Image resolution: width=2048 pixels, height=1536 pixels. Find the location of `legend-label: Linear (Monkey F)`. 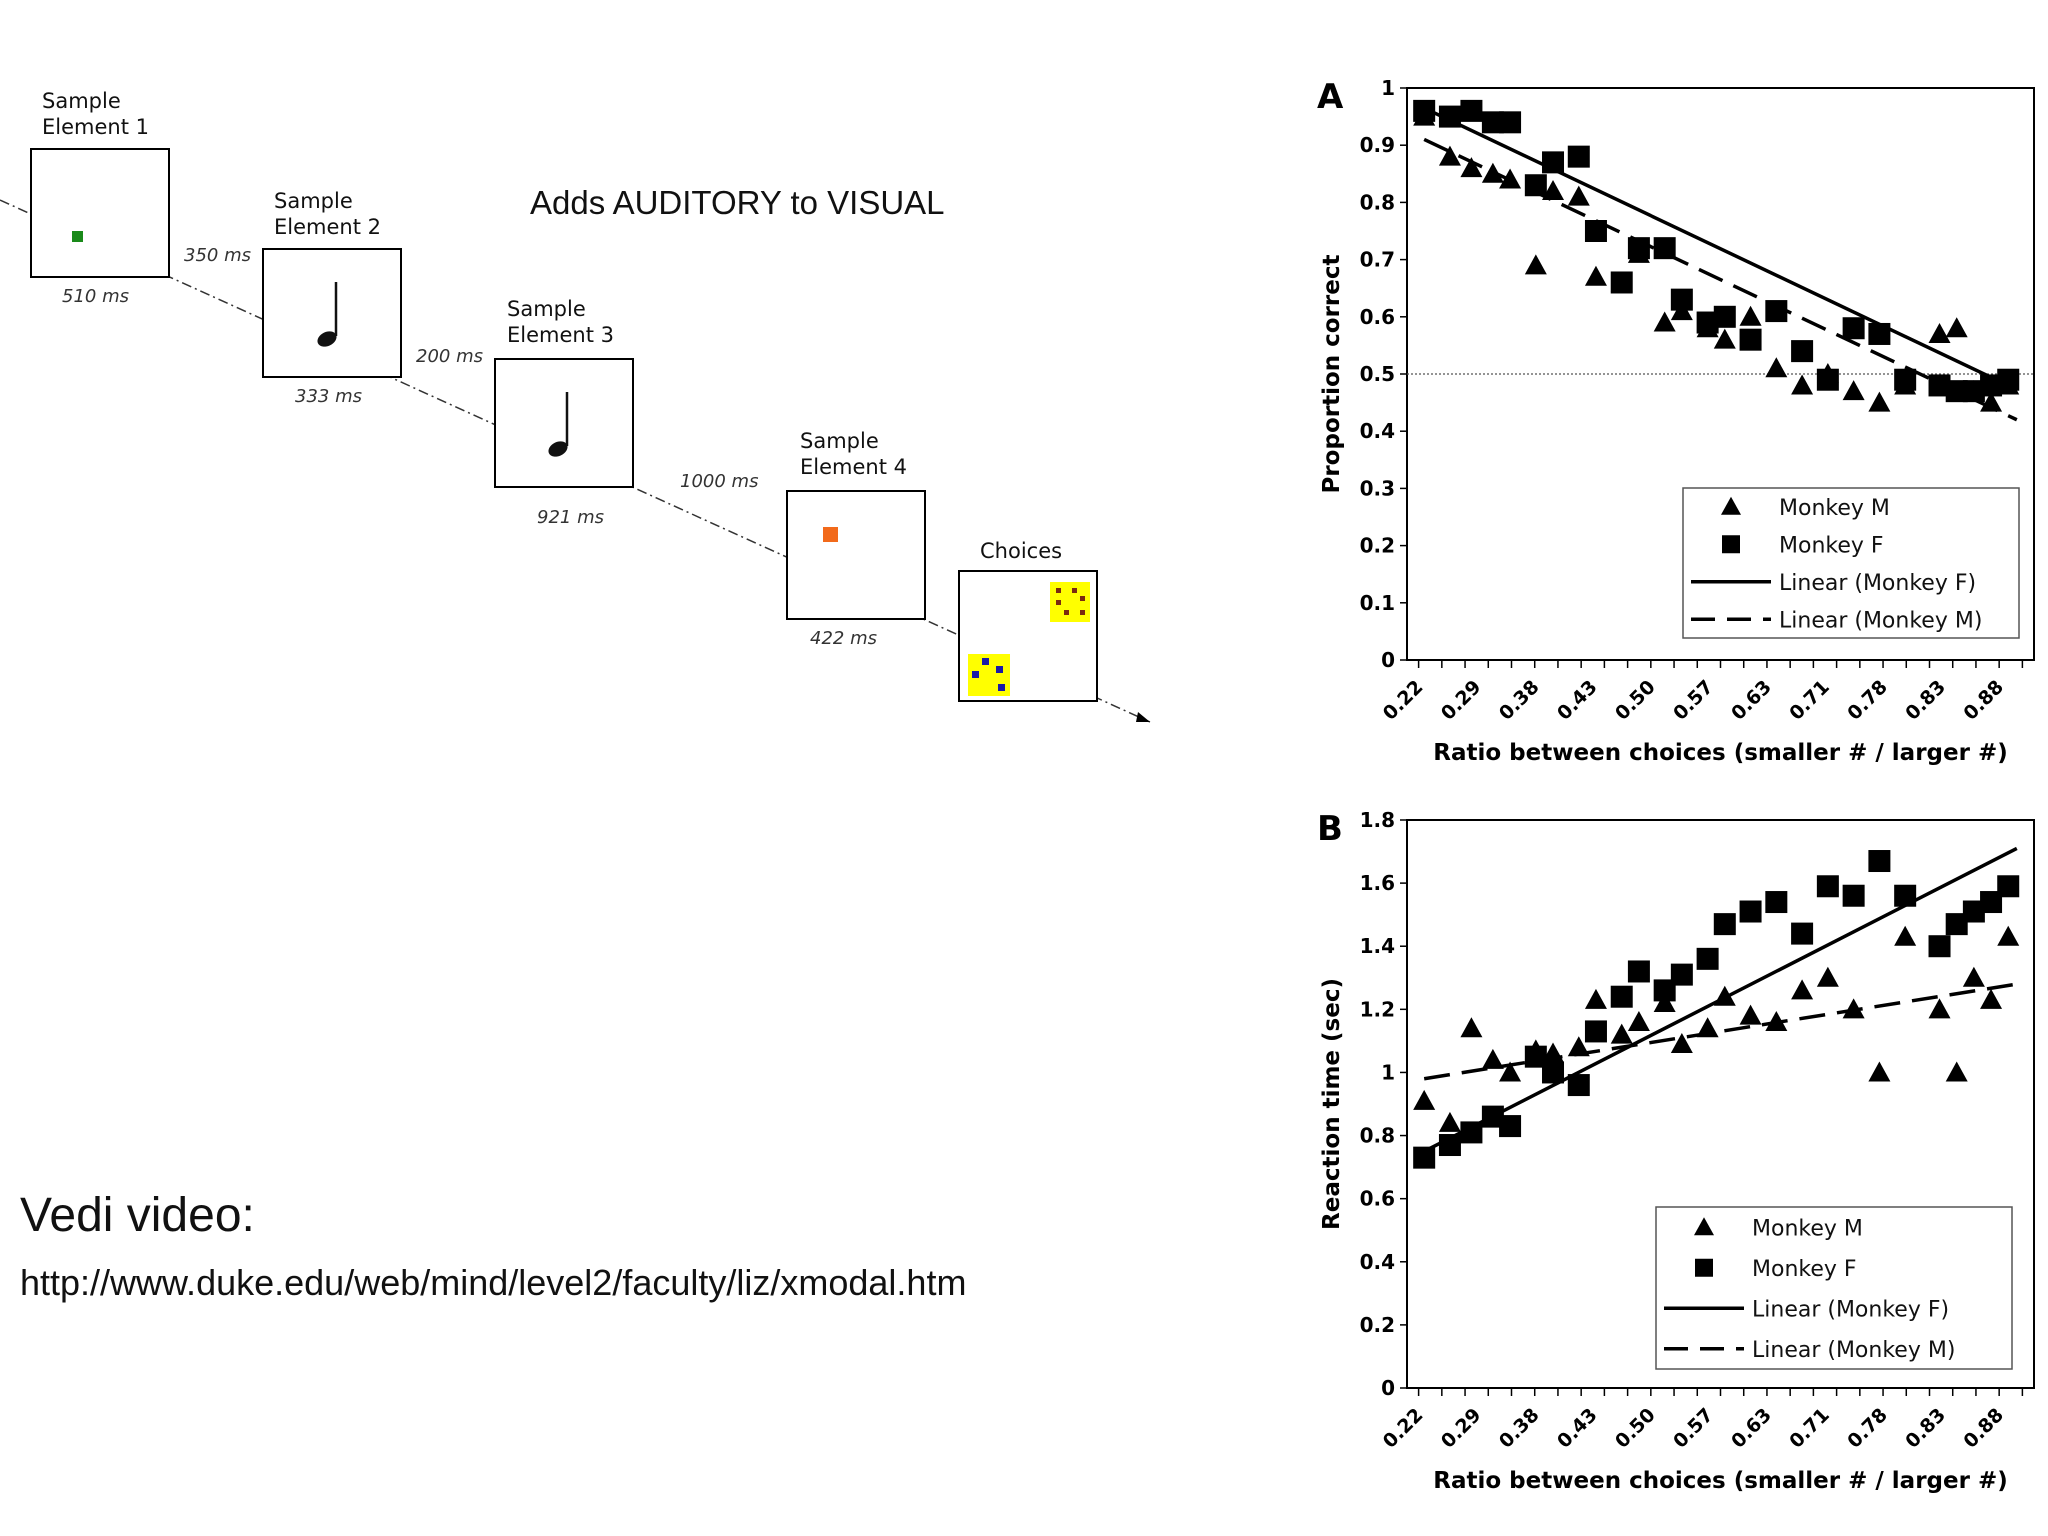

legend-label: Linear (Monkey F) is located at coordinates (1850, 1309).